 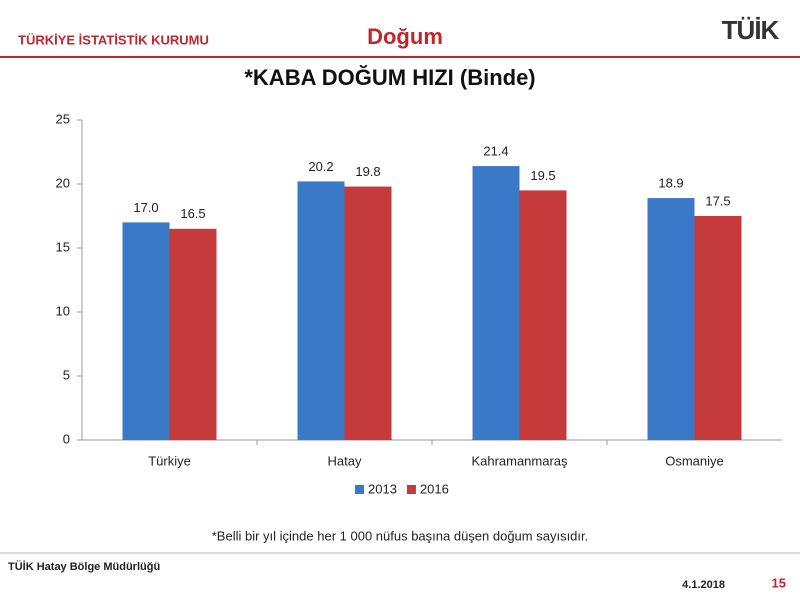 What do you see at coordinates (389, 77) in the screenshot?
I see `chart-title: *KABA DOĞUM HIZI (Binde)` at bounding box center [389, 77].